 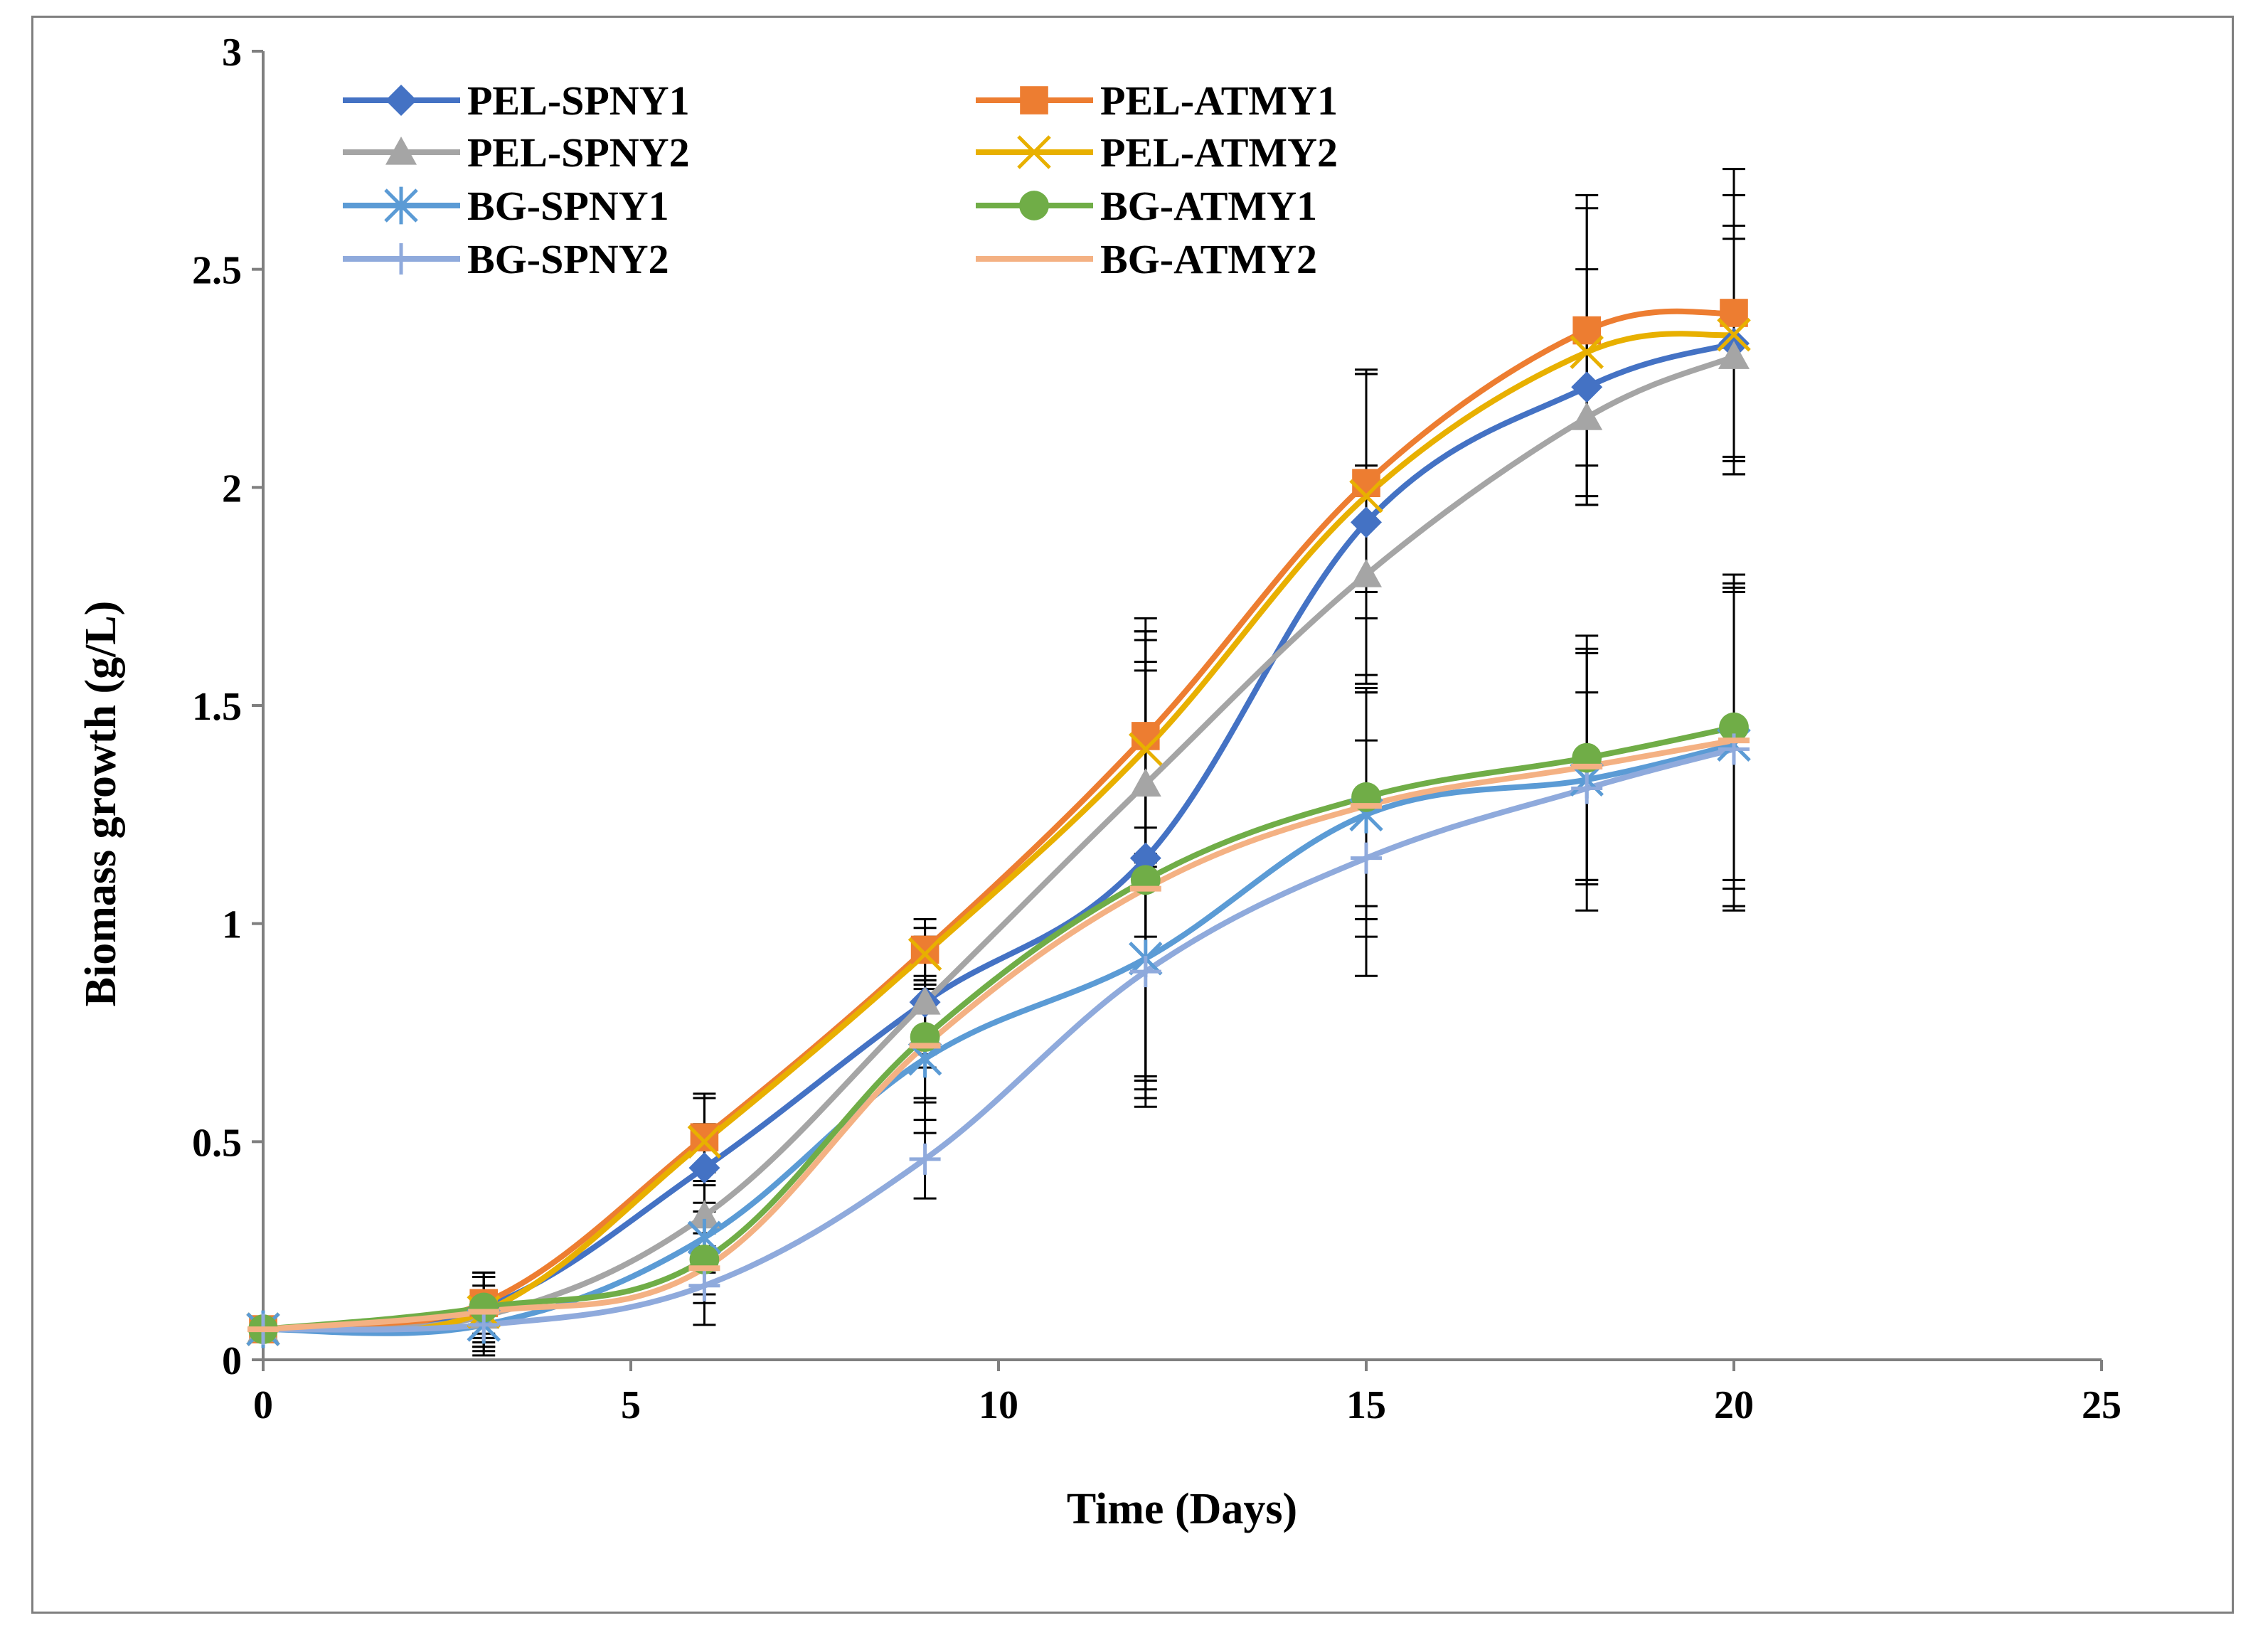 I want to click on y-axis-title: Biomass growth (g/L), so click(x=101, y=804).